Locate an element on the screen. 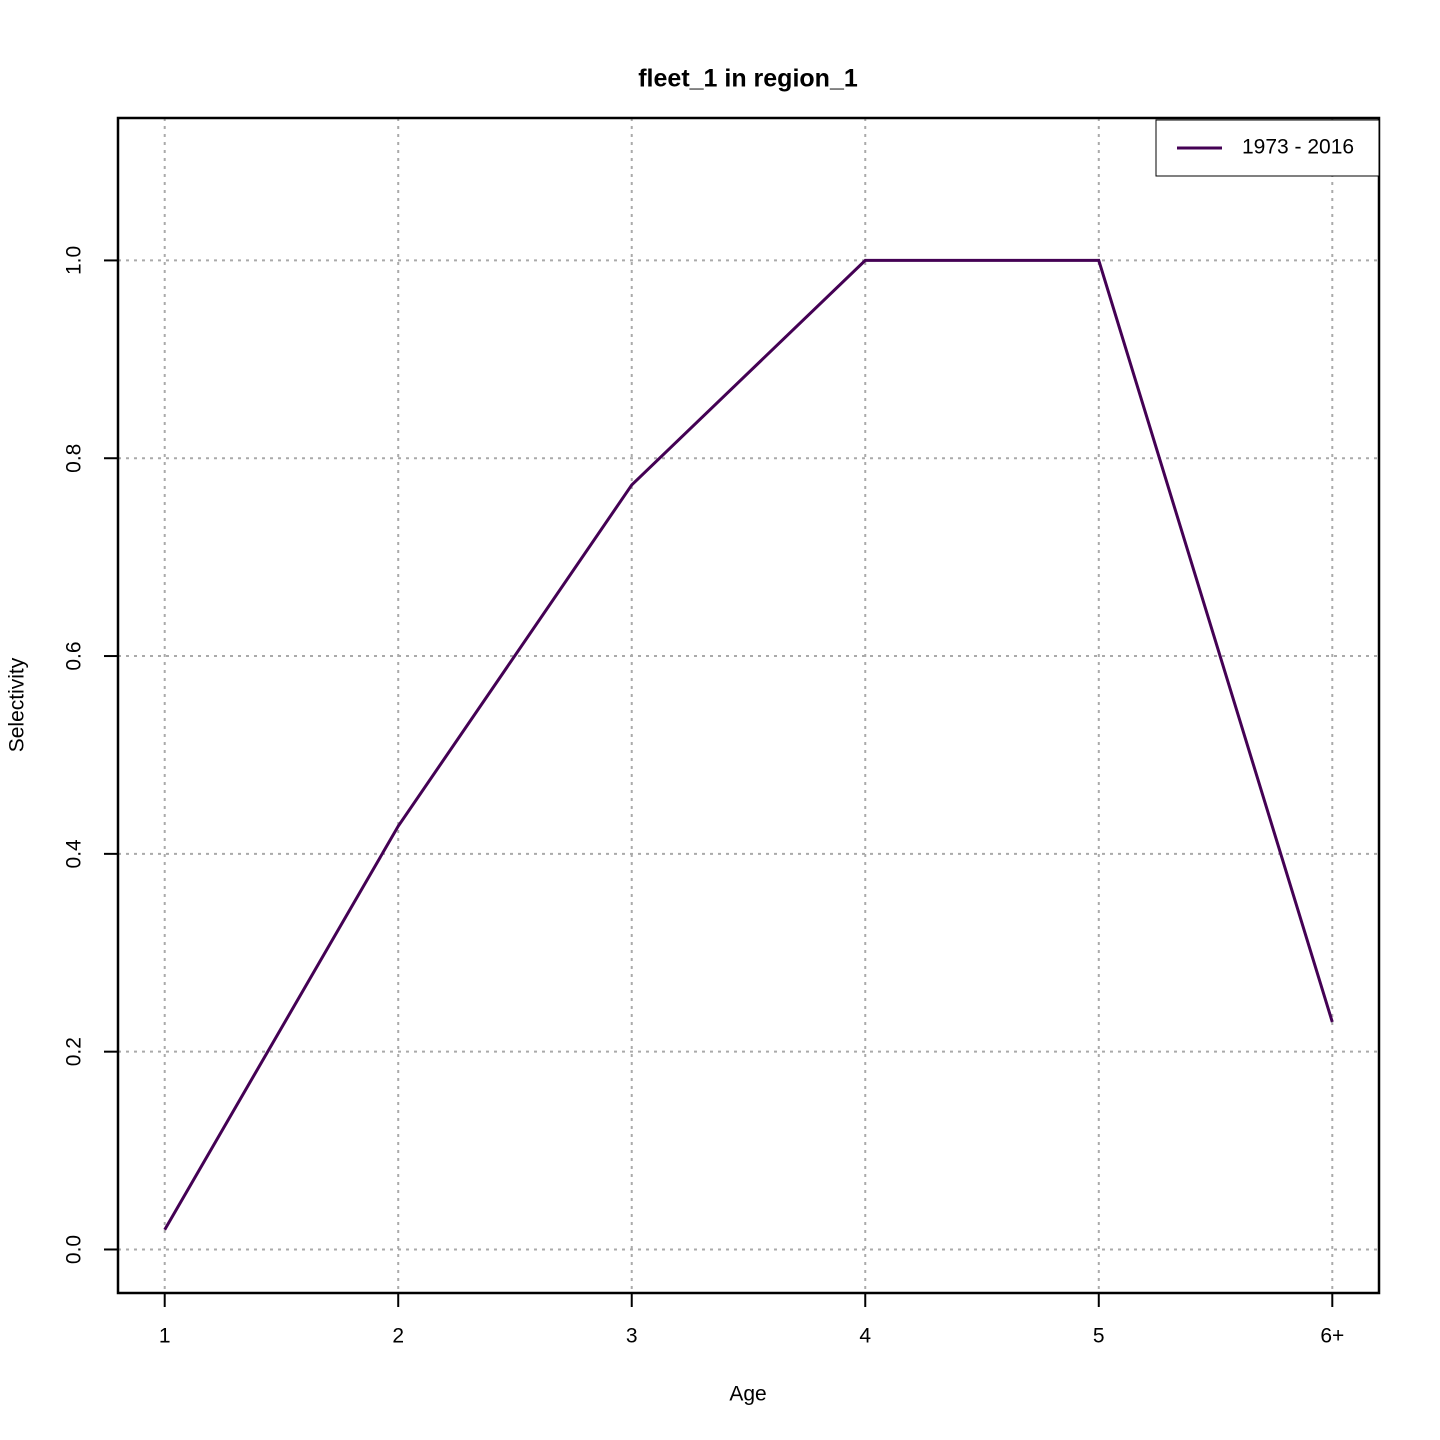 Image resolution: width=1440 pixels, height=1440 pixels. y-tick-label: 0.8 is located at coordinates (74, 458).